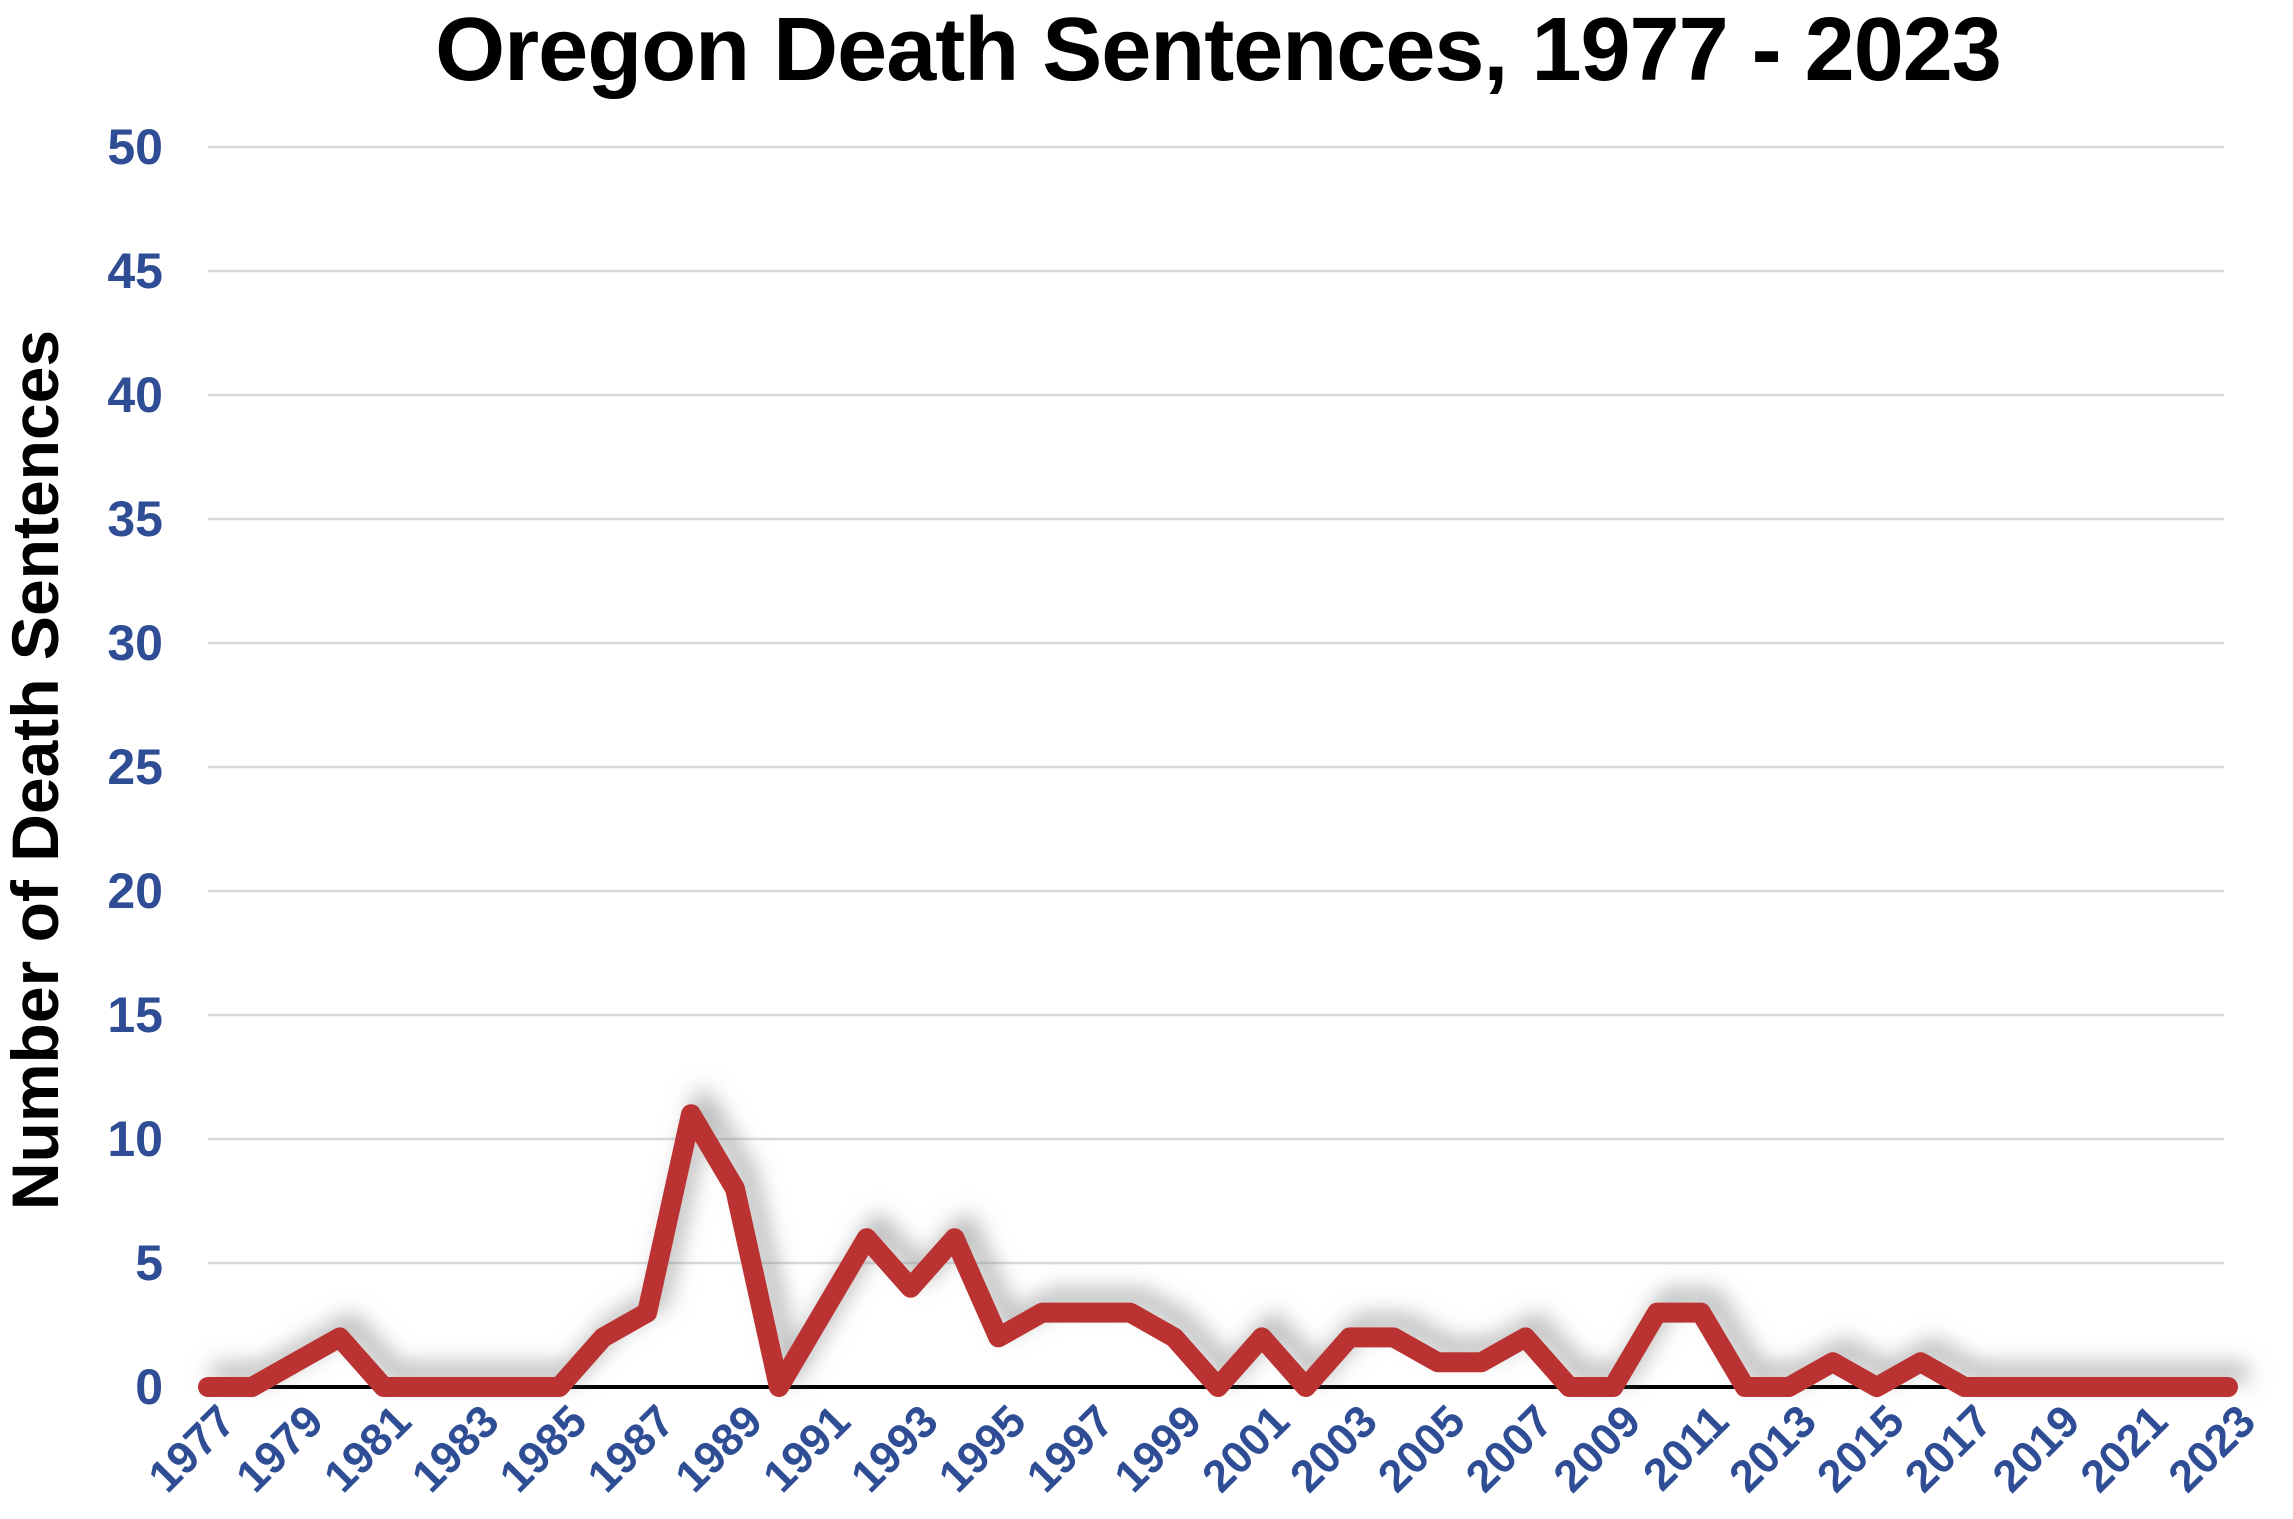  What do you see at coordinates (135, 1139) in the screenshot?
I see `y-tick-label: 10` at bounding box center [135, 1139].